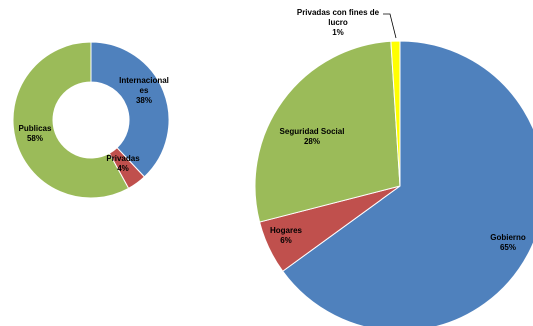  What do you see at coordinates (508, 242) in the screenshot?
I see `pie-data-label-gobierno: Gobierno 65%` at bounding box center [508, 242].